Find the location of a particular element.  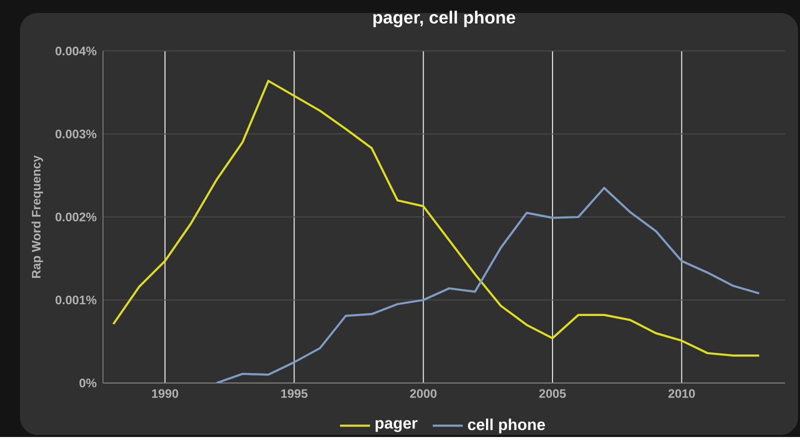

y-tick-label: 0.003% is located at coordinates (76, 134).